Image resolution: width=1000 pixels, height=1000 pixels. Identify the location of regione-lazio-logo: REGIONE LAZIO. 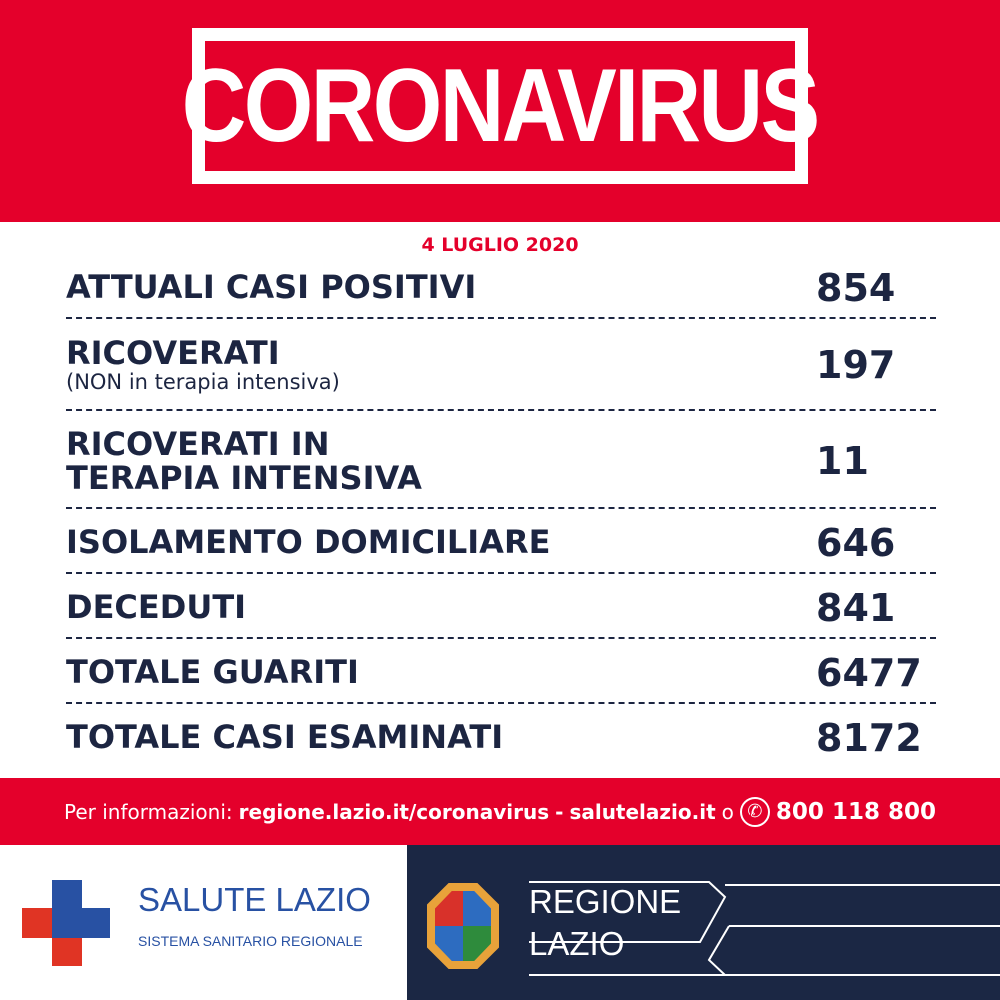
(703, 922).